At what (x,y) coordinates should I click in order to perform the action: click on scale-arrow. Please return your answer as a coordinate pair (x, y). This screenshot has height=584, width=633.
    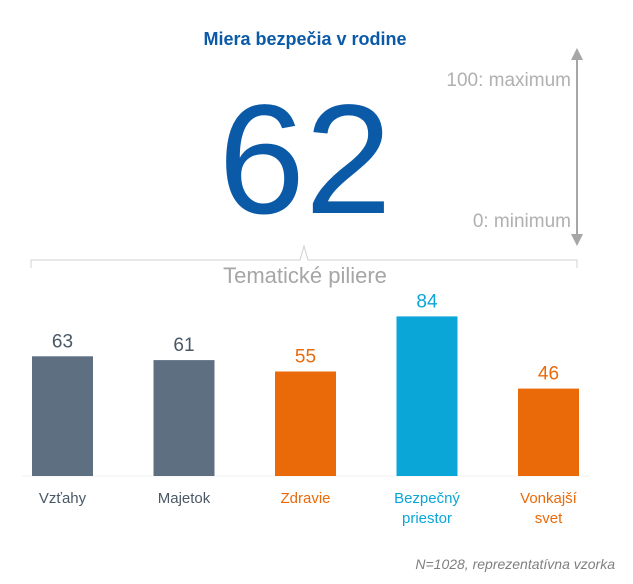
    Looking at the image, I should click on (577, 147).